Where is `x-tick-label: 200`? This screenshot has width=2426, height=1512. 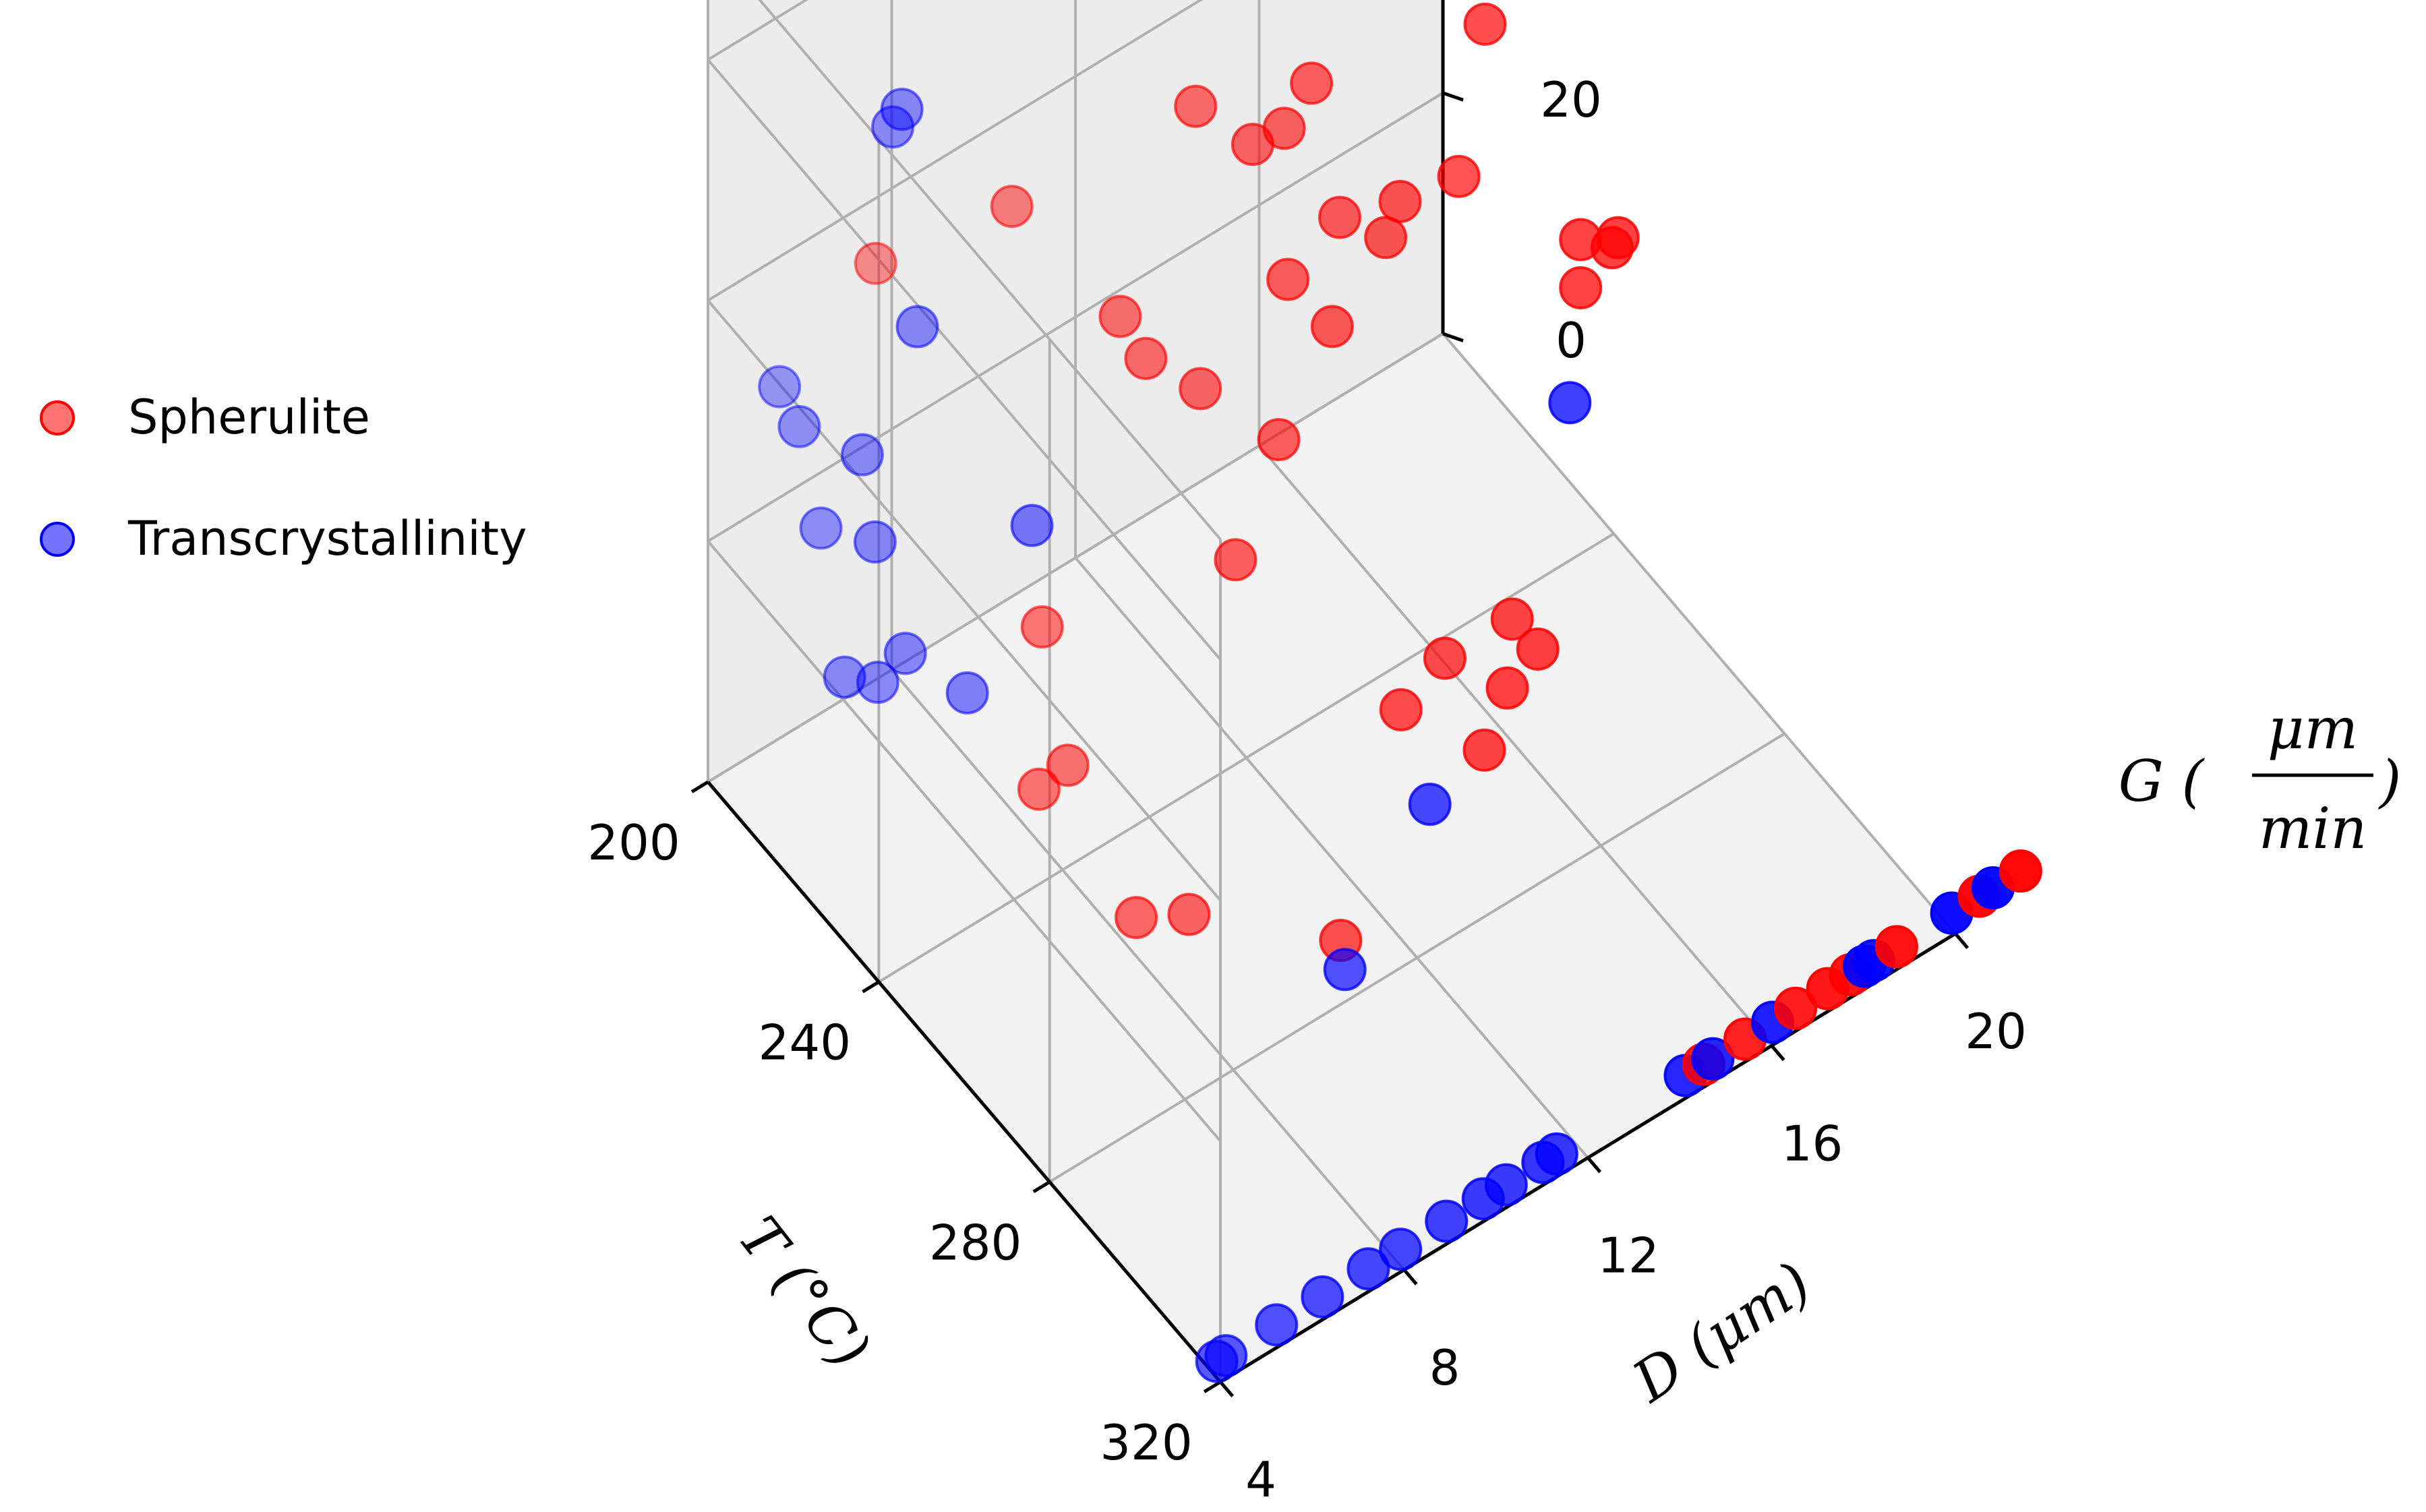
x-tick-label: 200 is located at coordinates (633, 842).